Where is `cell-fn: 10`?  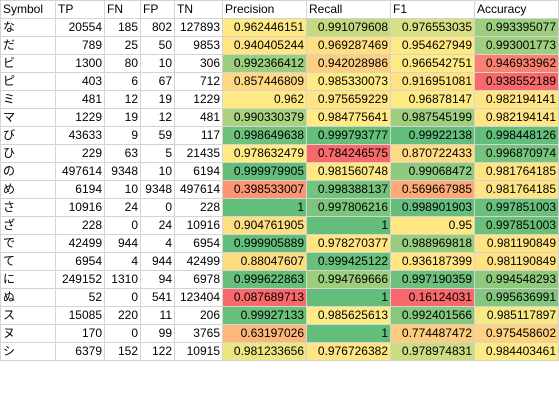 cell-fn: 10 is located at coordinates (122, 189).